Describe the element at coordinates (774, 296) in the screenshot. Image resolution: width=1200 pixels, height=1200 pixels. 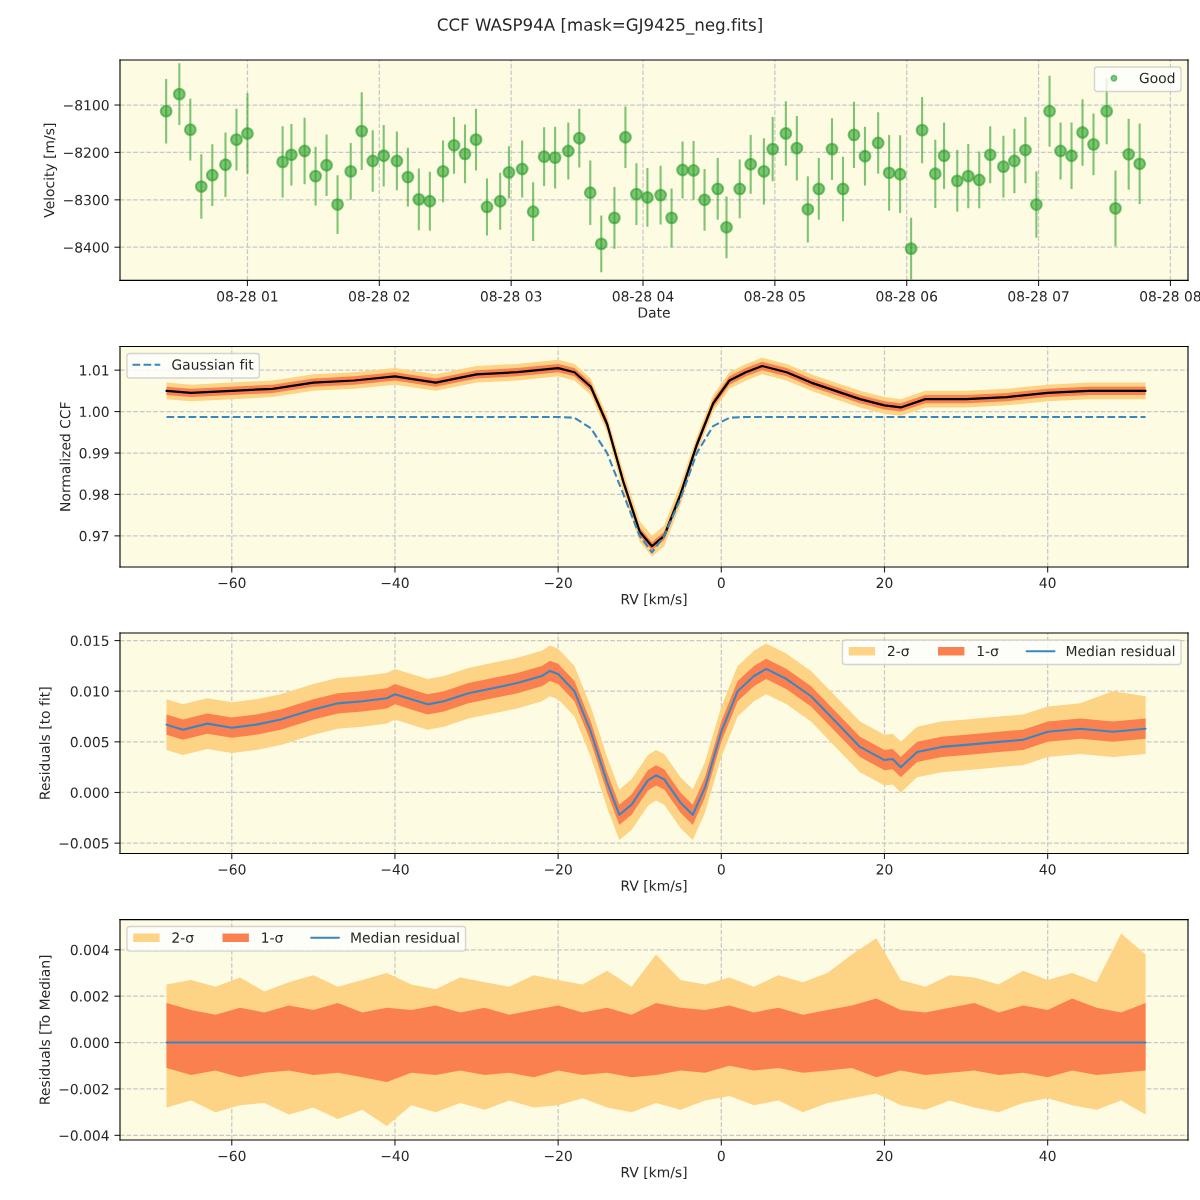
I see `x-tick-label: 08-28 05` at that location.